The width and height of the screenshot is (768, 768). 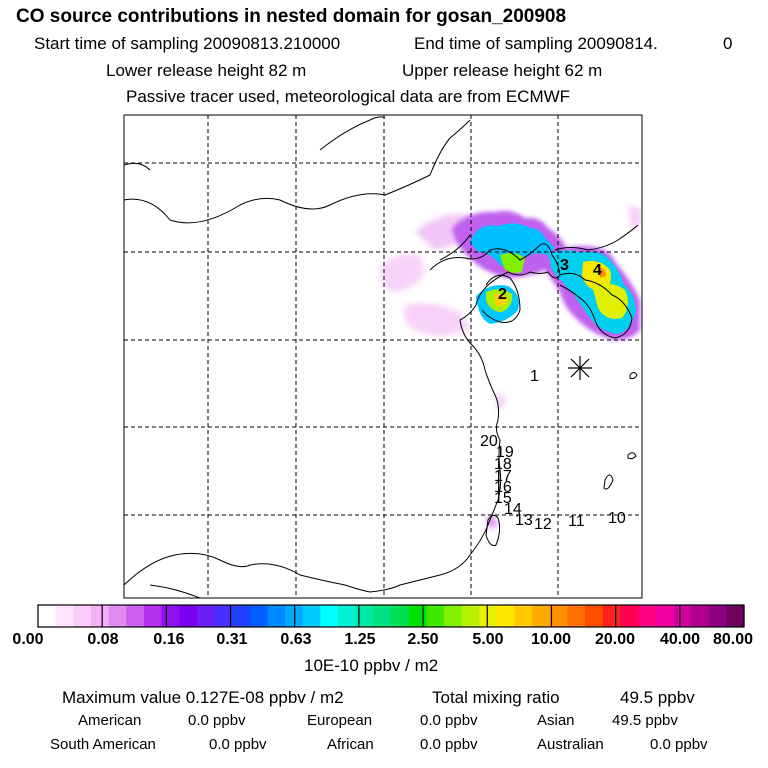 What do you see at coordinates (680, 639) in the screenshot?
I see `colorbar-tick-10: 40.00` at bounding box center [680, 639].